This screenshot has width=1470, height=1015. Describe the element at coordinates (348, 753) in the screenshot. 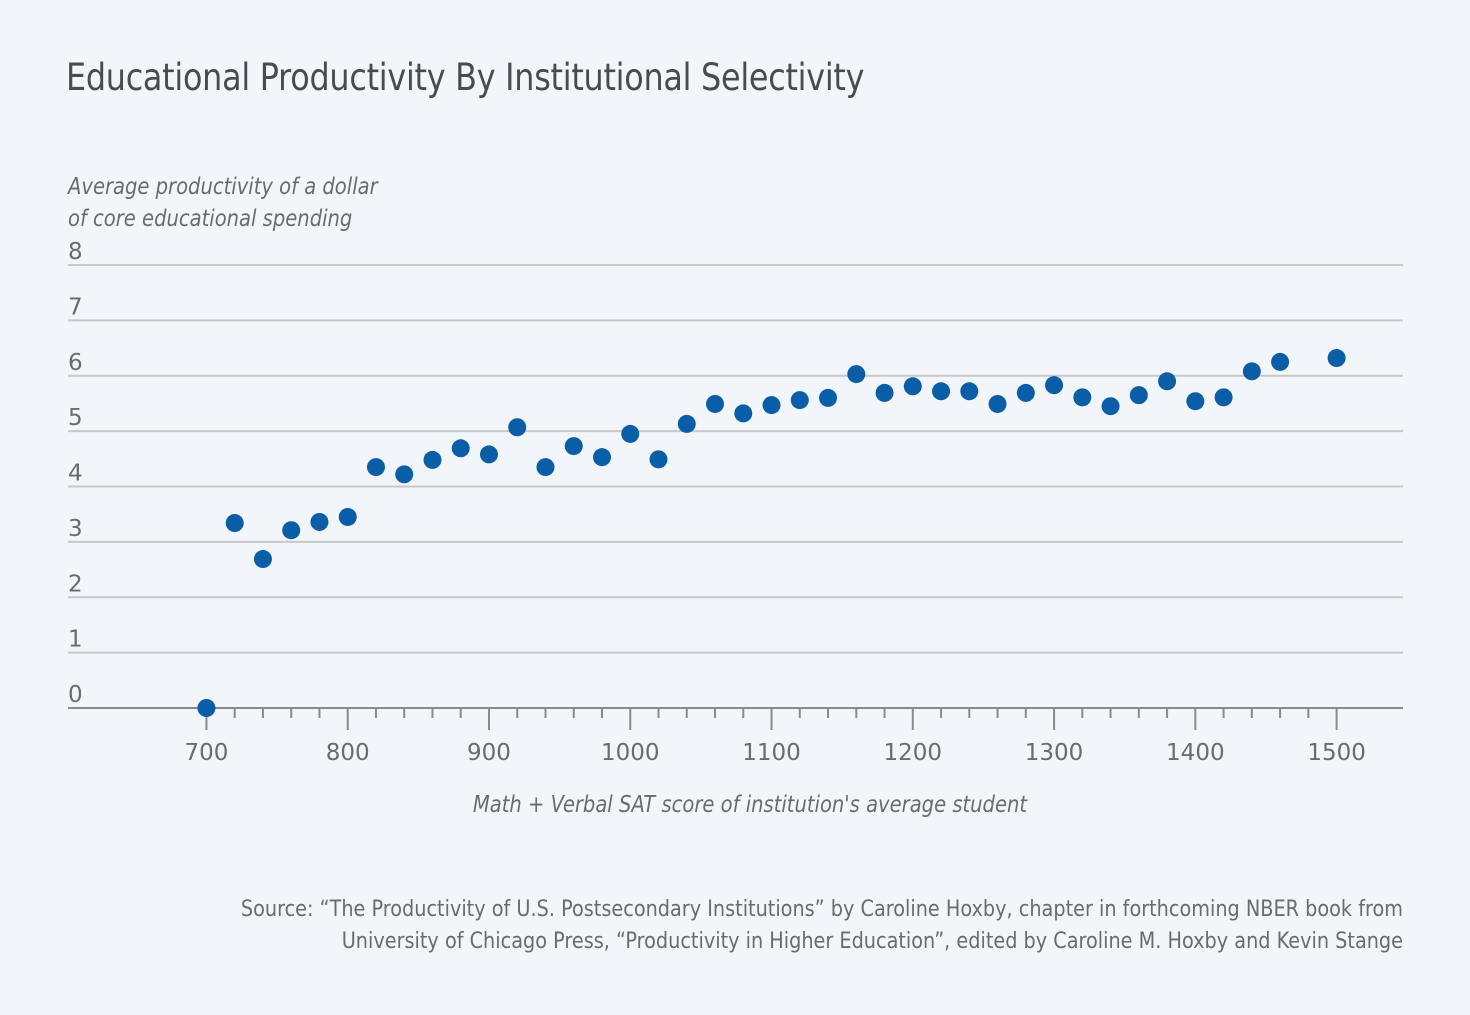

I see `x-tick-label-800: 800` at that location.